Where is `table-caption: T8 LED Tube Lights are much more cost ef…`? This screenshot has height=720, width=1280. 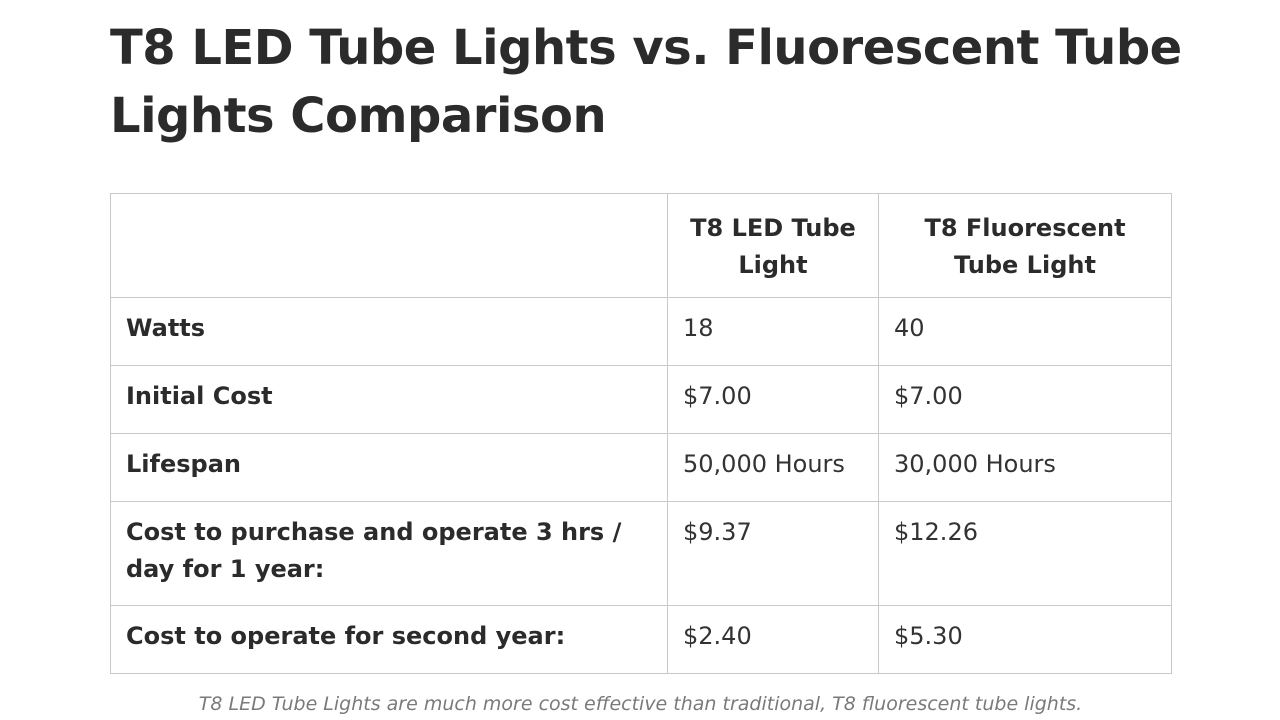 table-caption: T8 LED Tube Lights are much more cost ef… is located at coordinates (640, 704).